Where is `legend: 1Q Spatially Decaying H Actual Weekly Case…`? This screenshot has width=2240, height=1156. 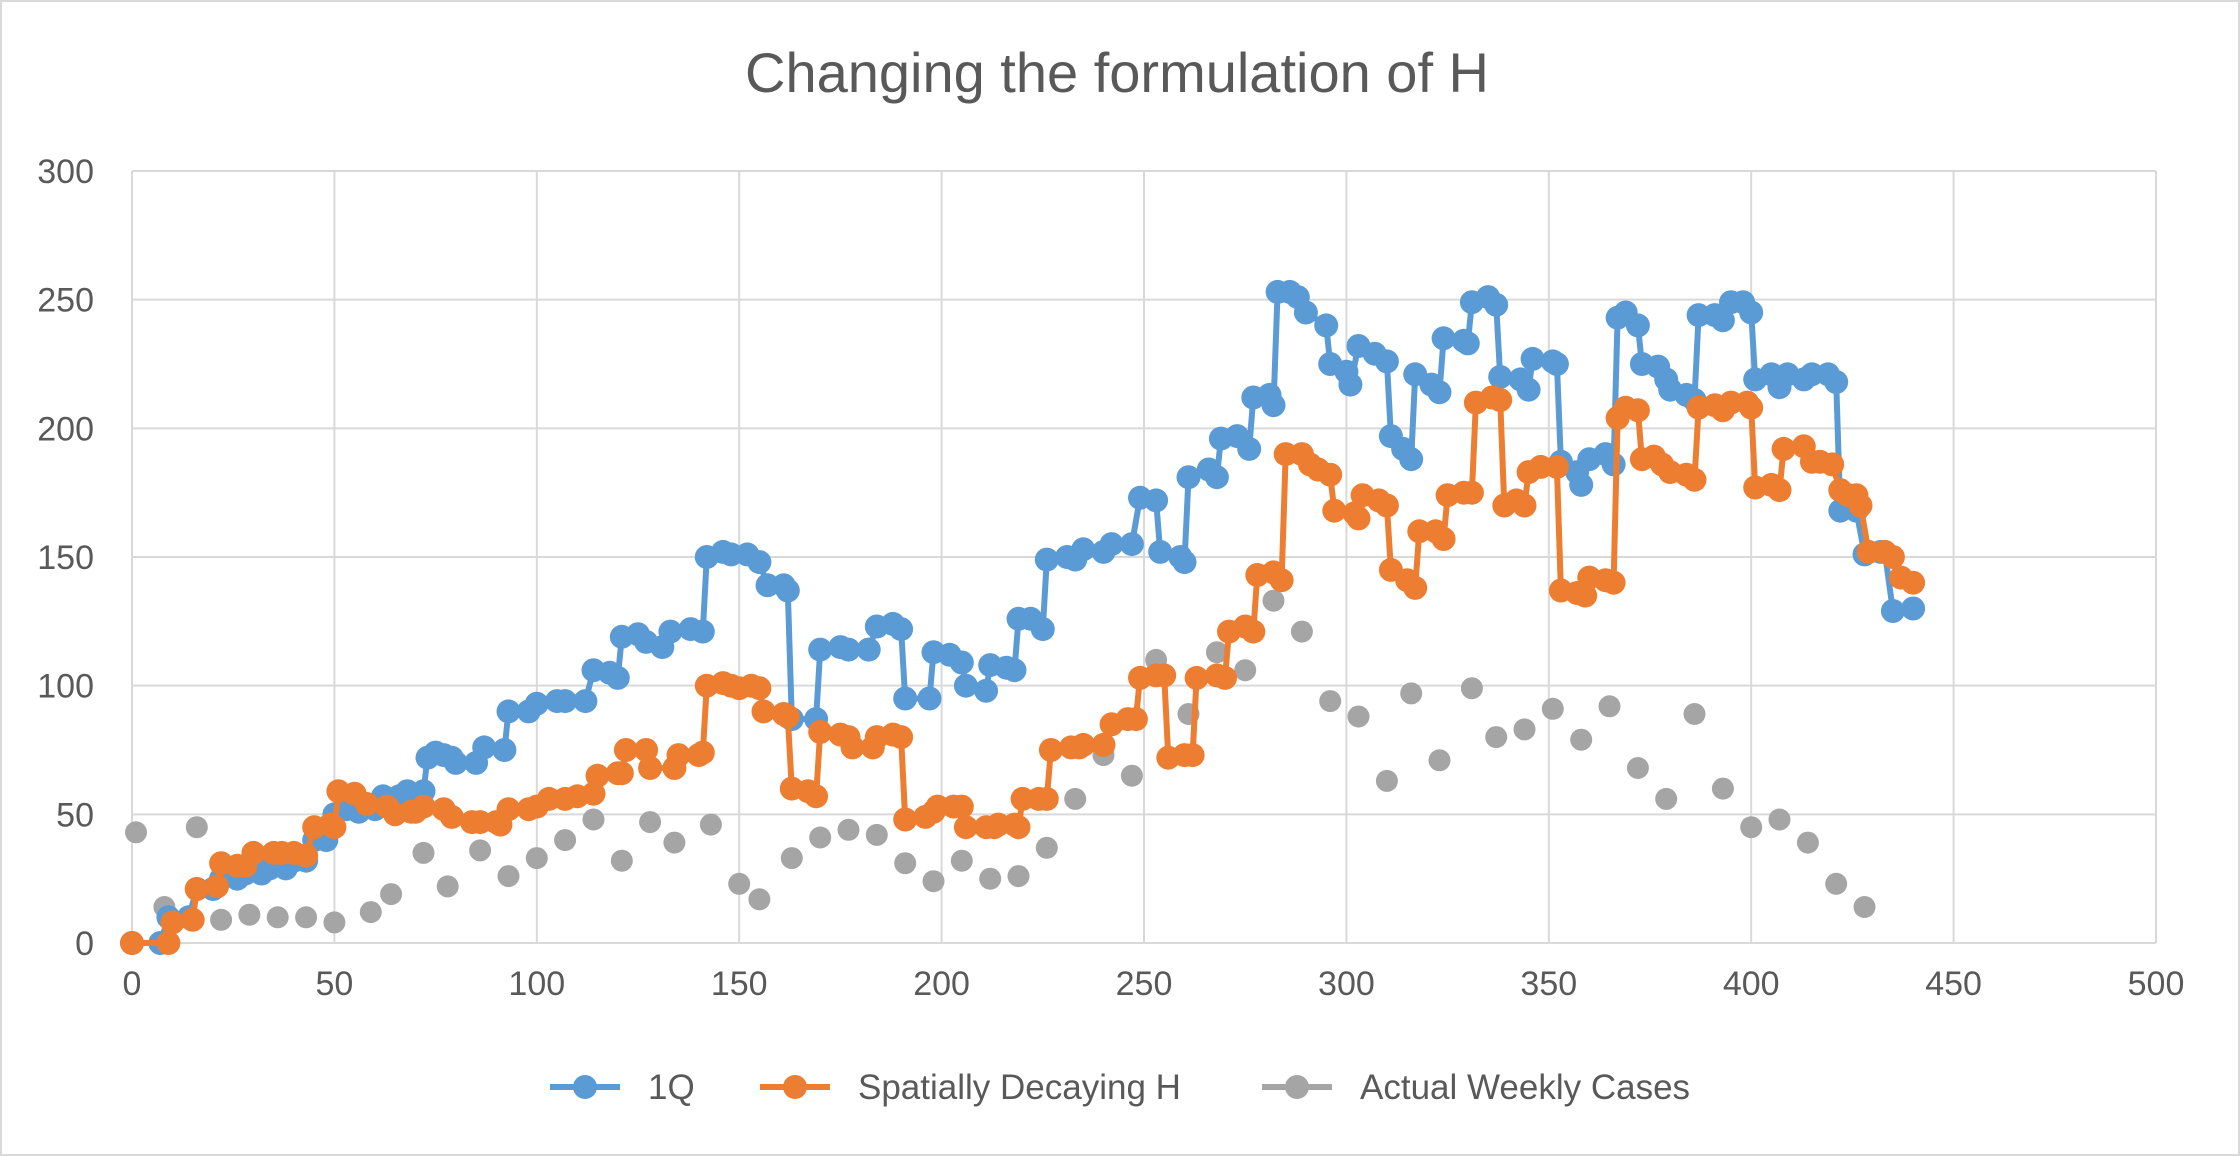
legend: 1Q Spatially Decaying H Actual Weekly Case… is located at coordinates (1120, 1087).